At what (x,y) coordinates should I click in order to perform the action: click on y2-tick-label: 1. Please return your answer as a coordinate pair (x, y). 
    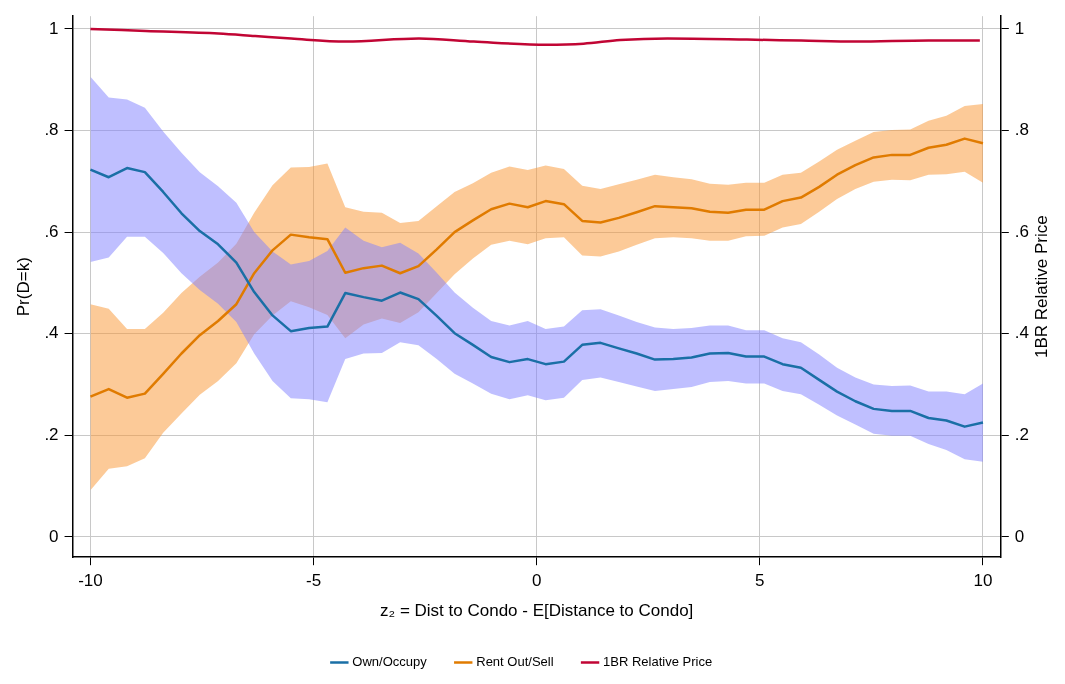
    Looking at the image, I should click on (1019, 28).